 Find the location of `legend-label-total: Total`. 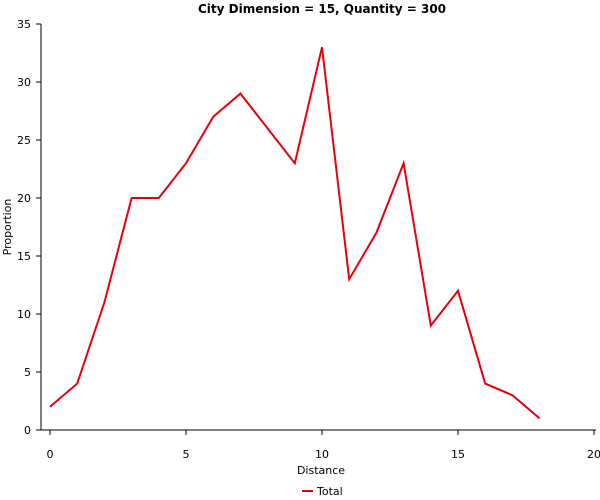

legend-label-total: Total is located at coordinates (329, 491).